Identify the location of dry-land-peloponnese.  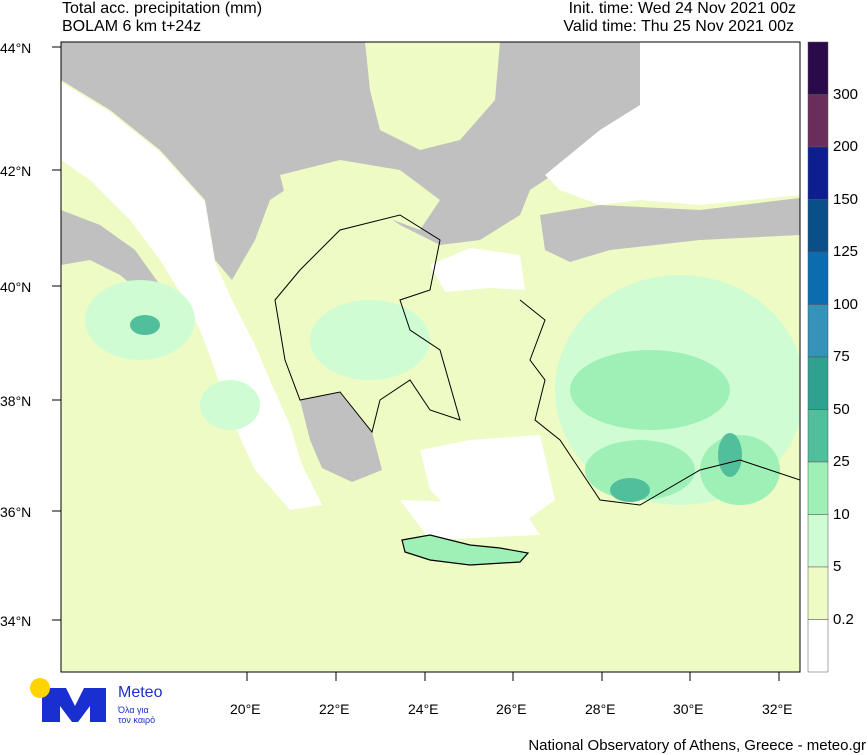
(341, 437).